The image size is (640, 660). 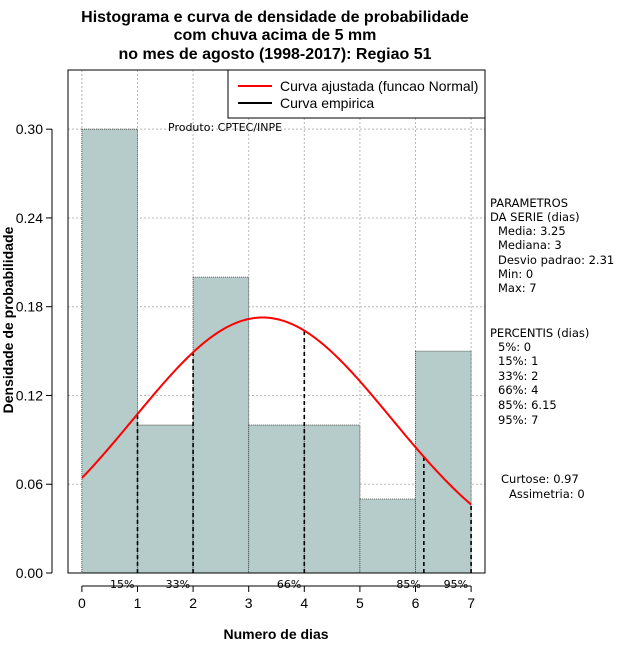 What do you see at coordinates (29, 307) in the screenshot?
I see `y-tick-label-3: 0.18` at bounding box center [29, 307].